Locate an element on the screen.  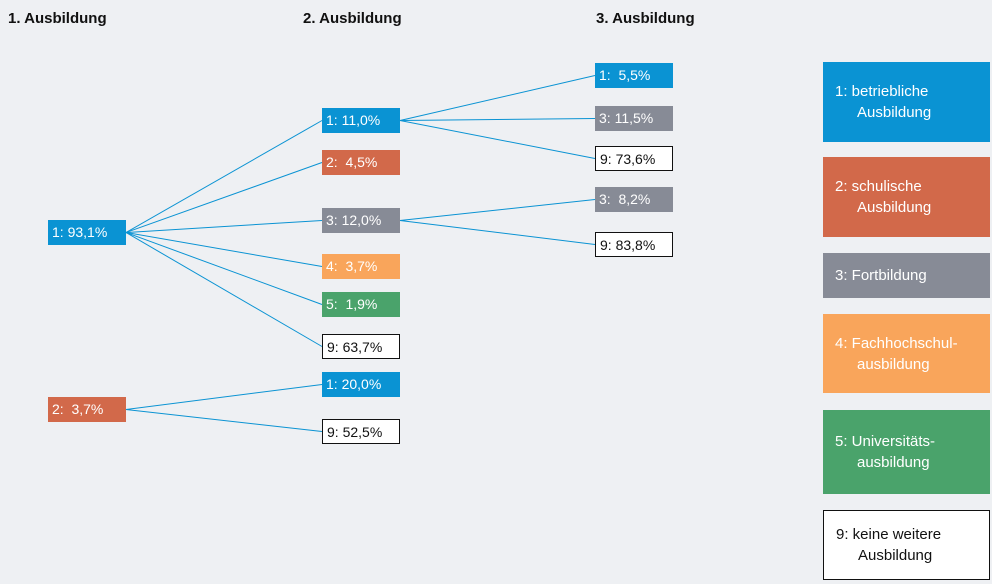
legend-item: 9: keine weitere Ausbildung is located at coordinates (906, 545).